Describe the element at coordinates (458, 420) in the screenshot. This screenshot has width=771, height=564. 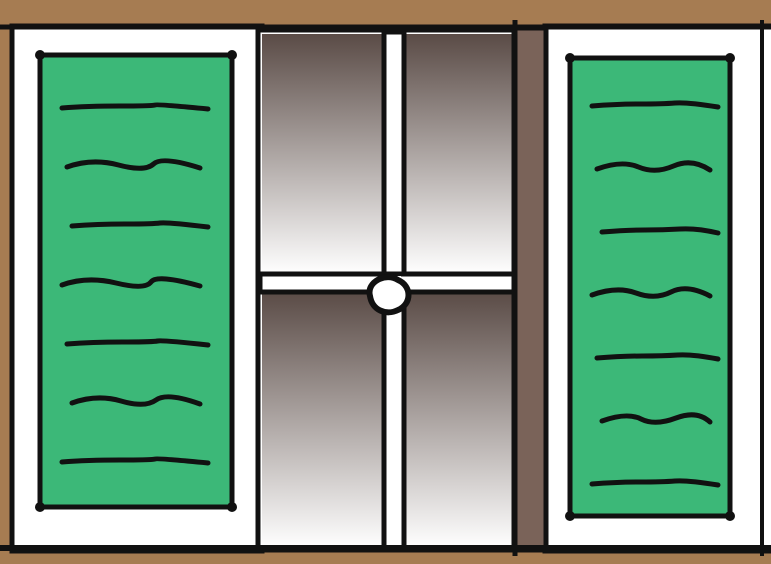
I see `pane-bottom-right` at that location.